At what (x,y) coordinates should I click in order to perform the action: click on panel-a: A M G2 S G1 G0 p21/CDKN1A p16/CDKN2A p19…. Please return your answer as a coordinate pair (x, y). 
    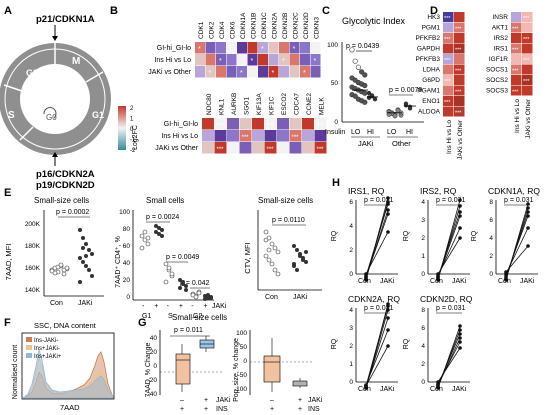
    Looking at the image, I should click on (55, 98).